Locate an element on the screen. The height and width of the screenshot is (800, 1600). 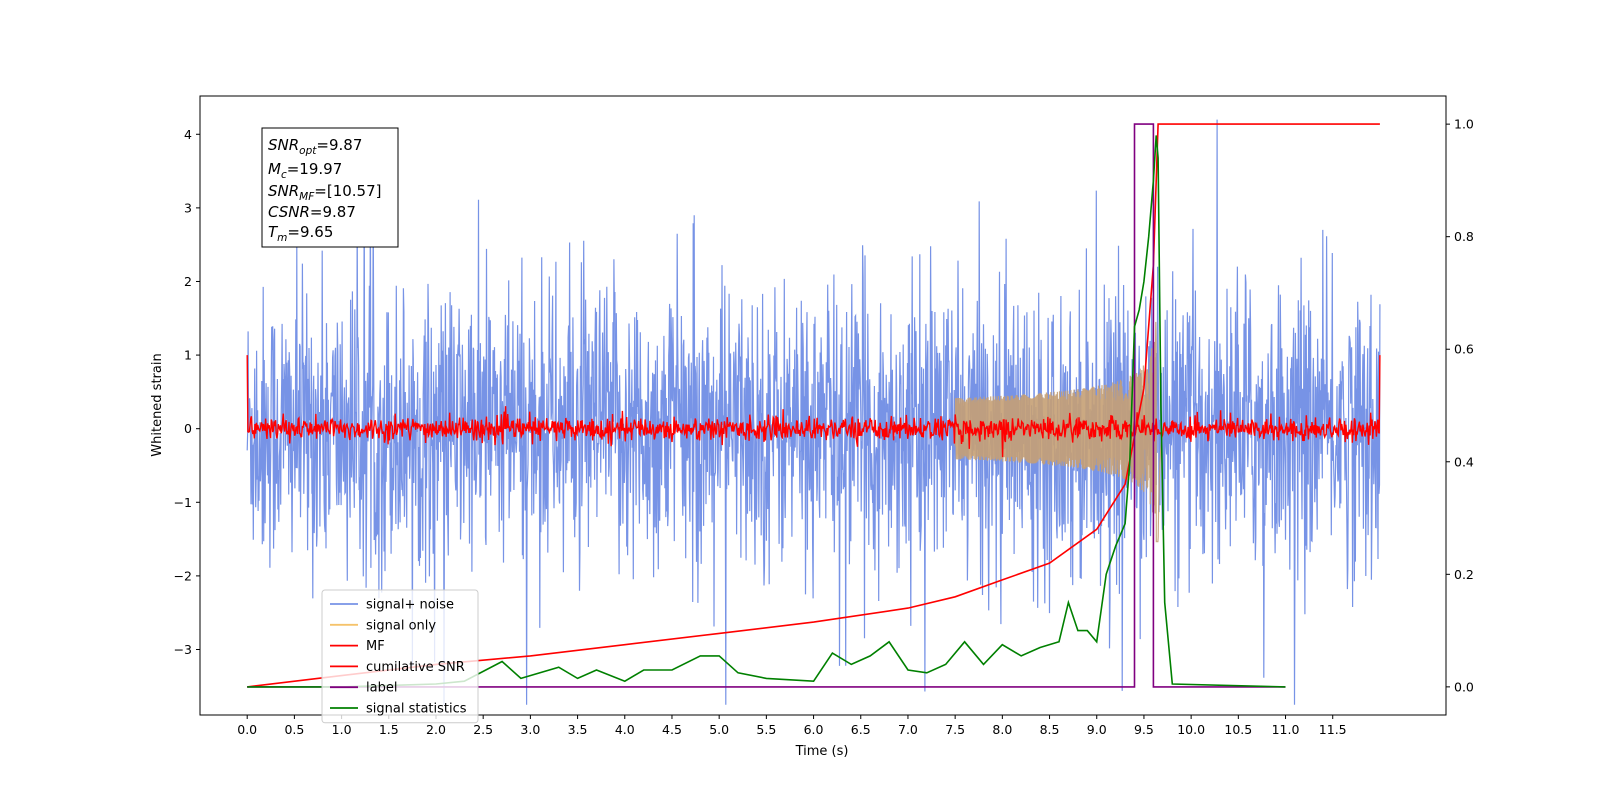
x-tick-label: 7.5 is located at coordinates (955, 729).